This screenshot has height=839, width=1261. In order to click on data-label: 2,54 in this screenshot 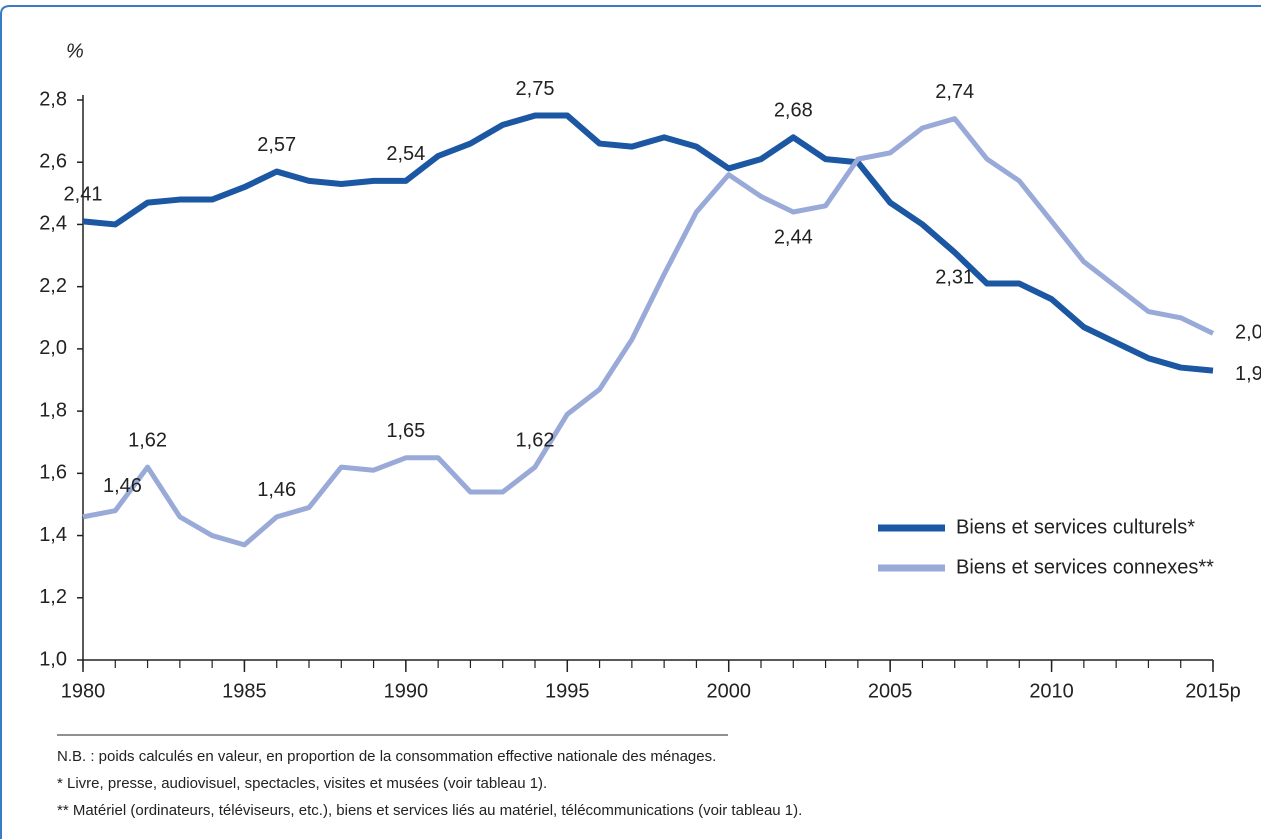, I will do `click(405, 154)`.